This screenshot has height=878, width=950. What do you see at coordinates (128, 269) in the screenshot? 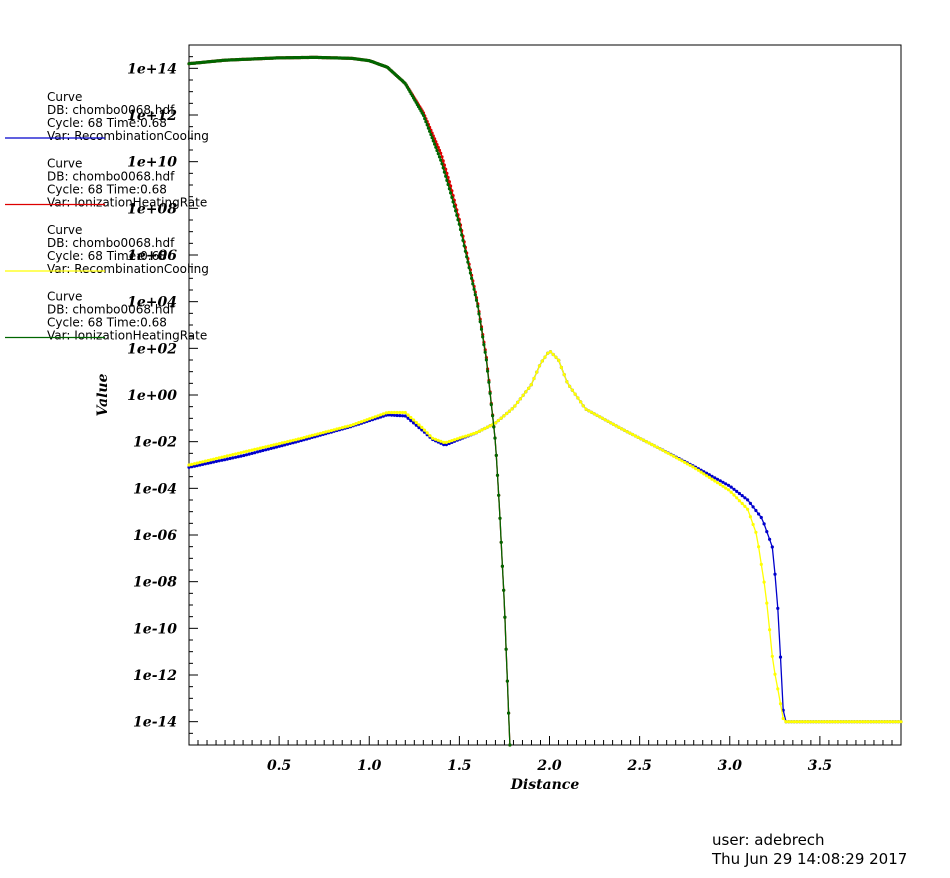
I see `legend-line: Var: RecombinationCooling` at bounding box center [128, 269].